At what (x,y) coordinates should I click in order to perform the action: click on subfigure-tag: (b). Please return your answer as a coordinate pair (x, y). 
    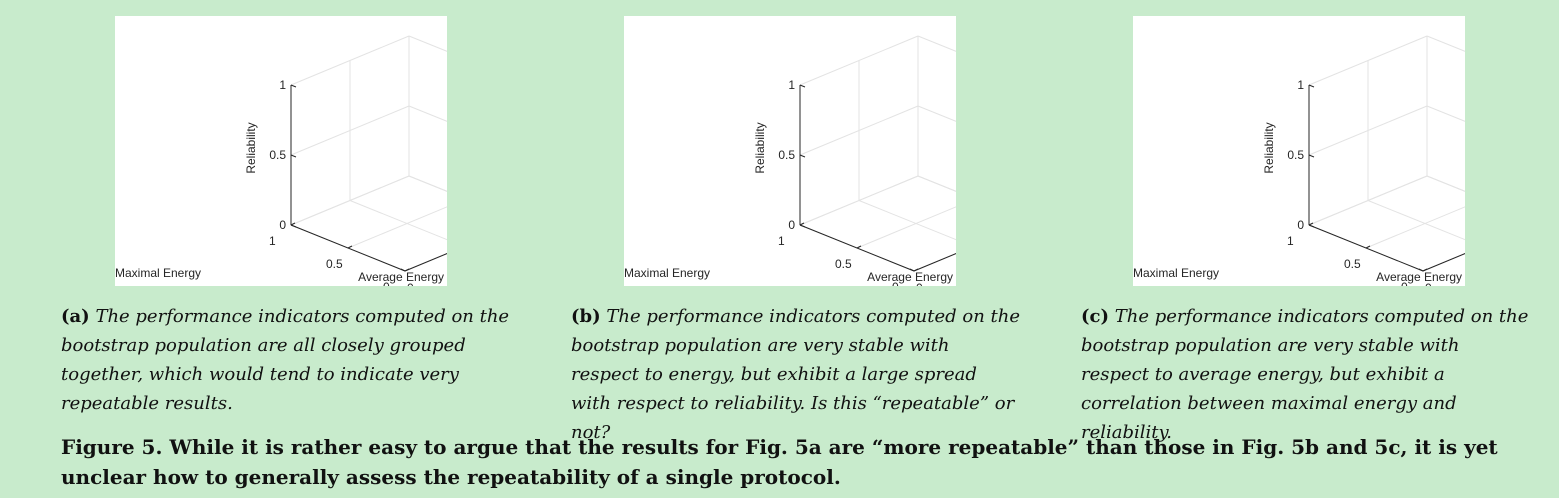
    Looking at the image, I should click on (586, 316).